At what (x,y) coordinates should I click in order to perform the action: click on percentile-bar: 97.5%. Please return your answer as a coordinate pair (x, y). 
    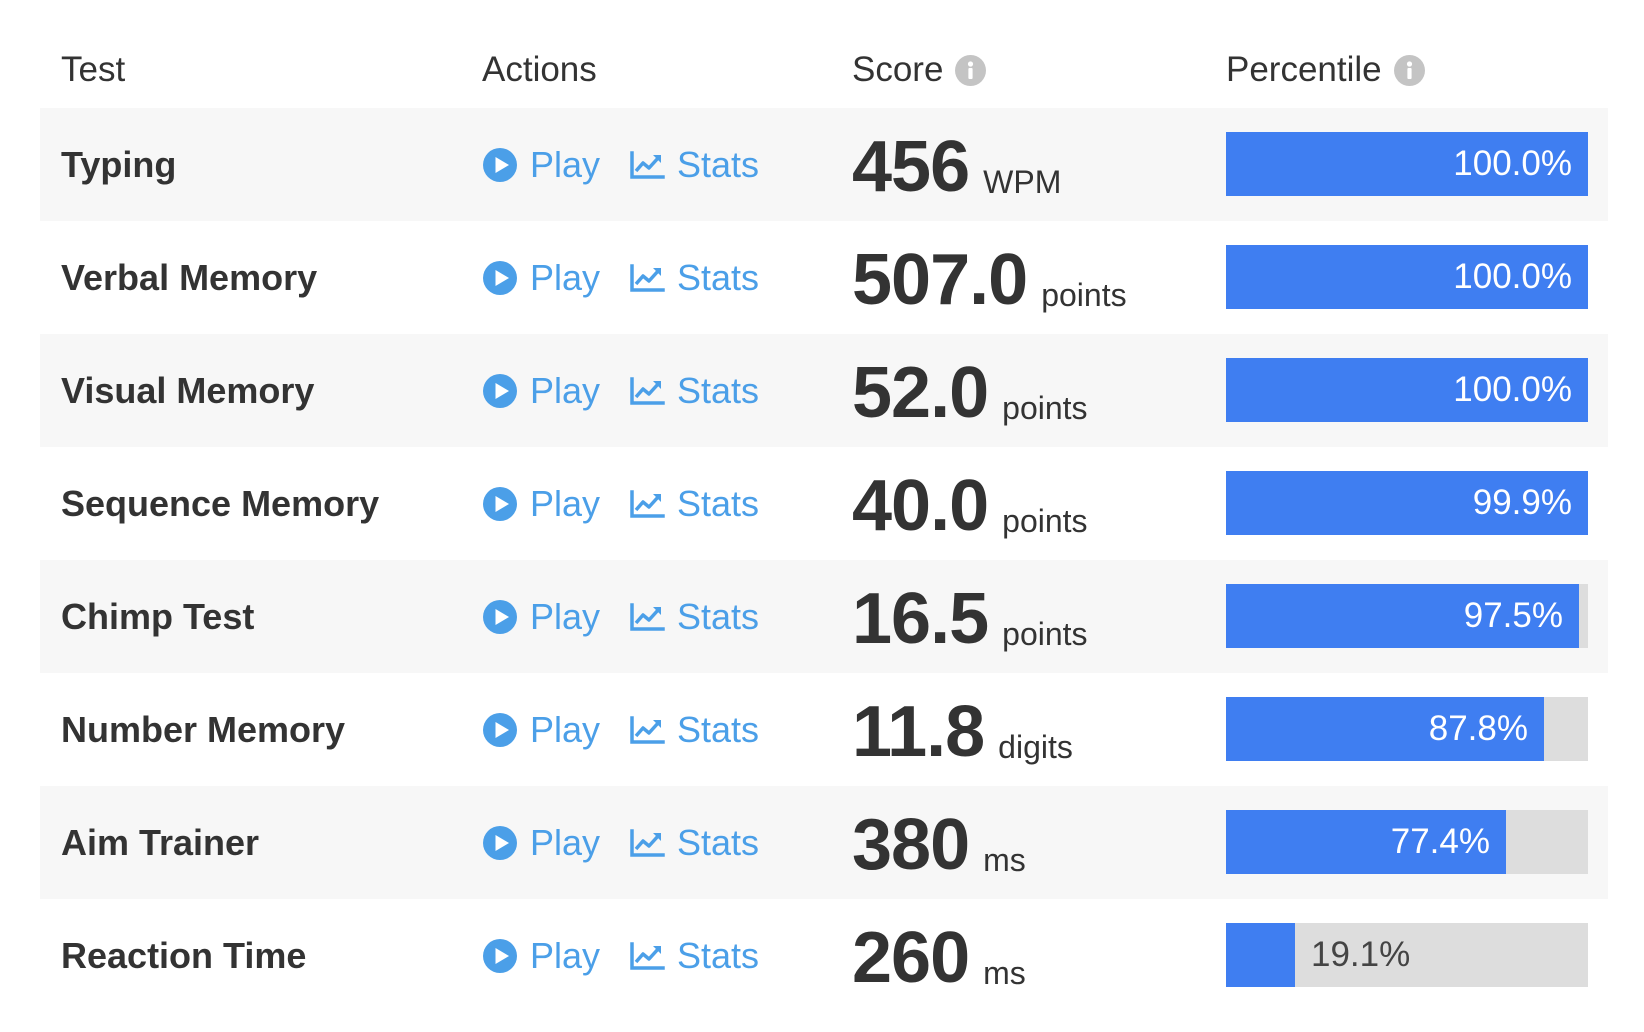
    Looking at the image, I should click on (1407, 616).